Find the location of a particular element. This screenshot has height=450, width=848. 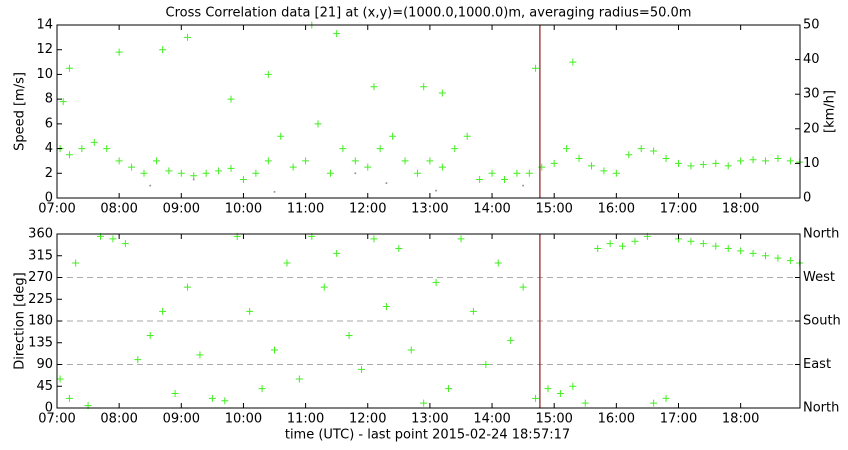

y-tick-label: 225 is located at coordinates (40, 299).